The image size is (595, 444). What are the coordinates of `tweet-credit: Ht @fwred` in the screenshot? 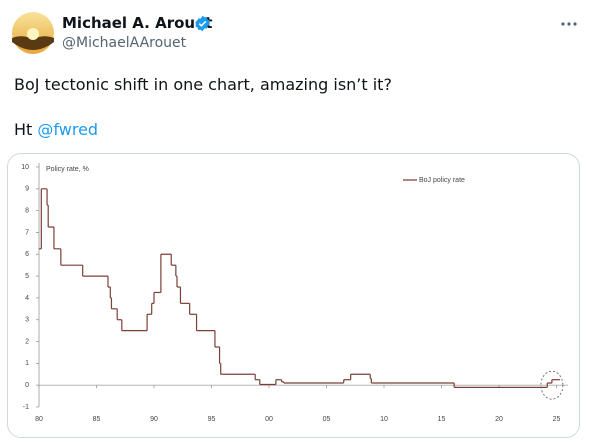 It's located at (56, 129).